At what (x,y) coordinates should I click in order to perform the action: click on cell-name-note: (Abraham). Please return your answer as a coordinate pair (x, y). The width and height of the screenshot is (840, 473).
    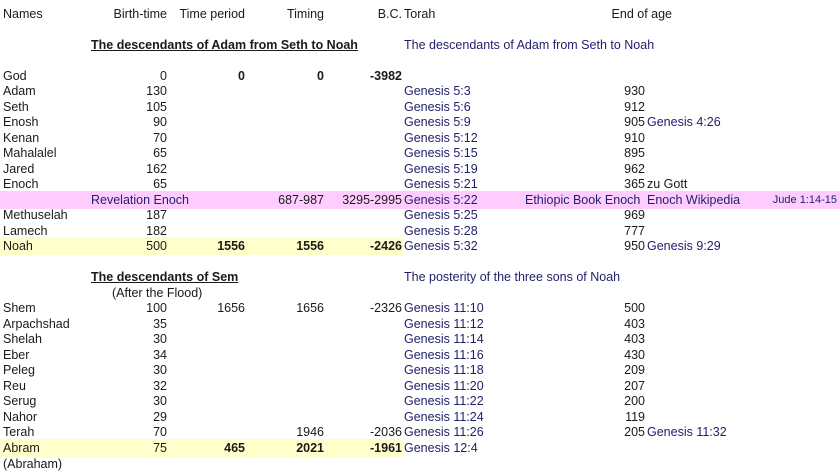
    Looking at the image, I should click on (33, 464).